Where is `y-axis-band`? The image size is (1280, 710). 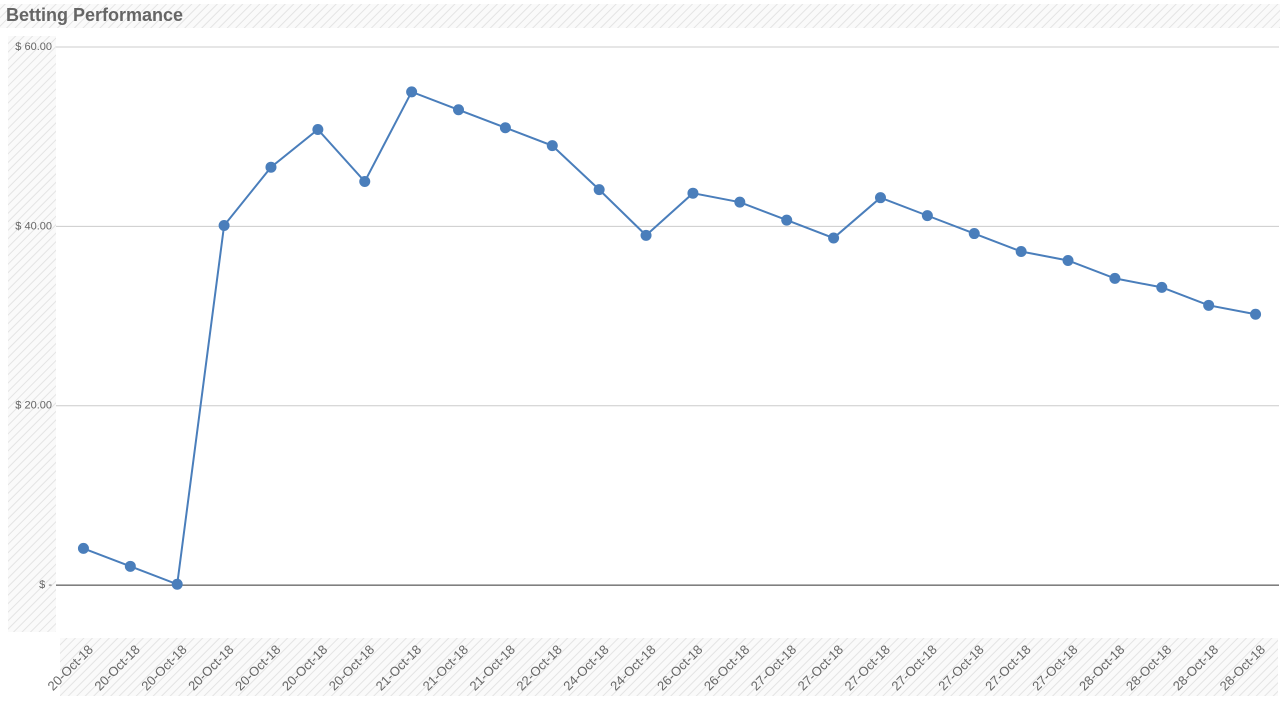
y-axis-band is located at coordinates (32, 334).